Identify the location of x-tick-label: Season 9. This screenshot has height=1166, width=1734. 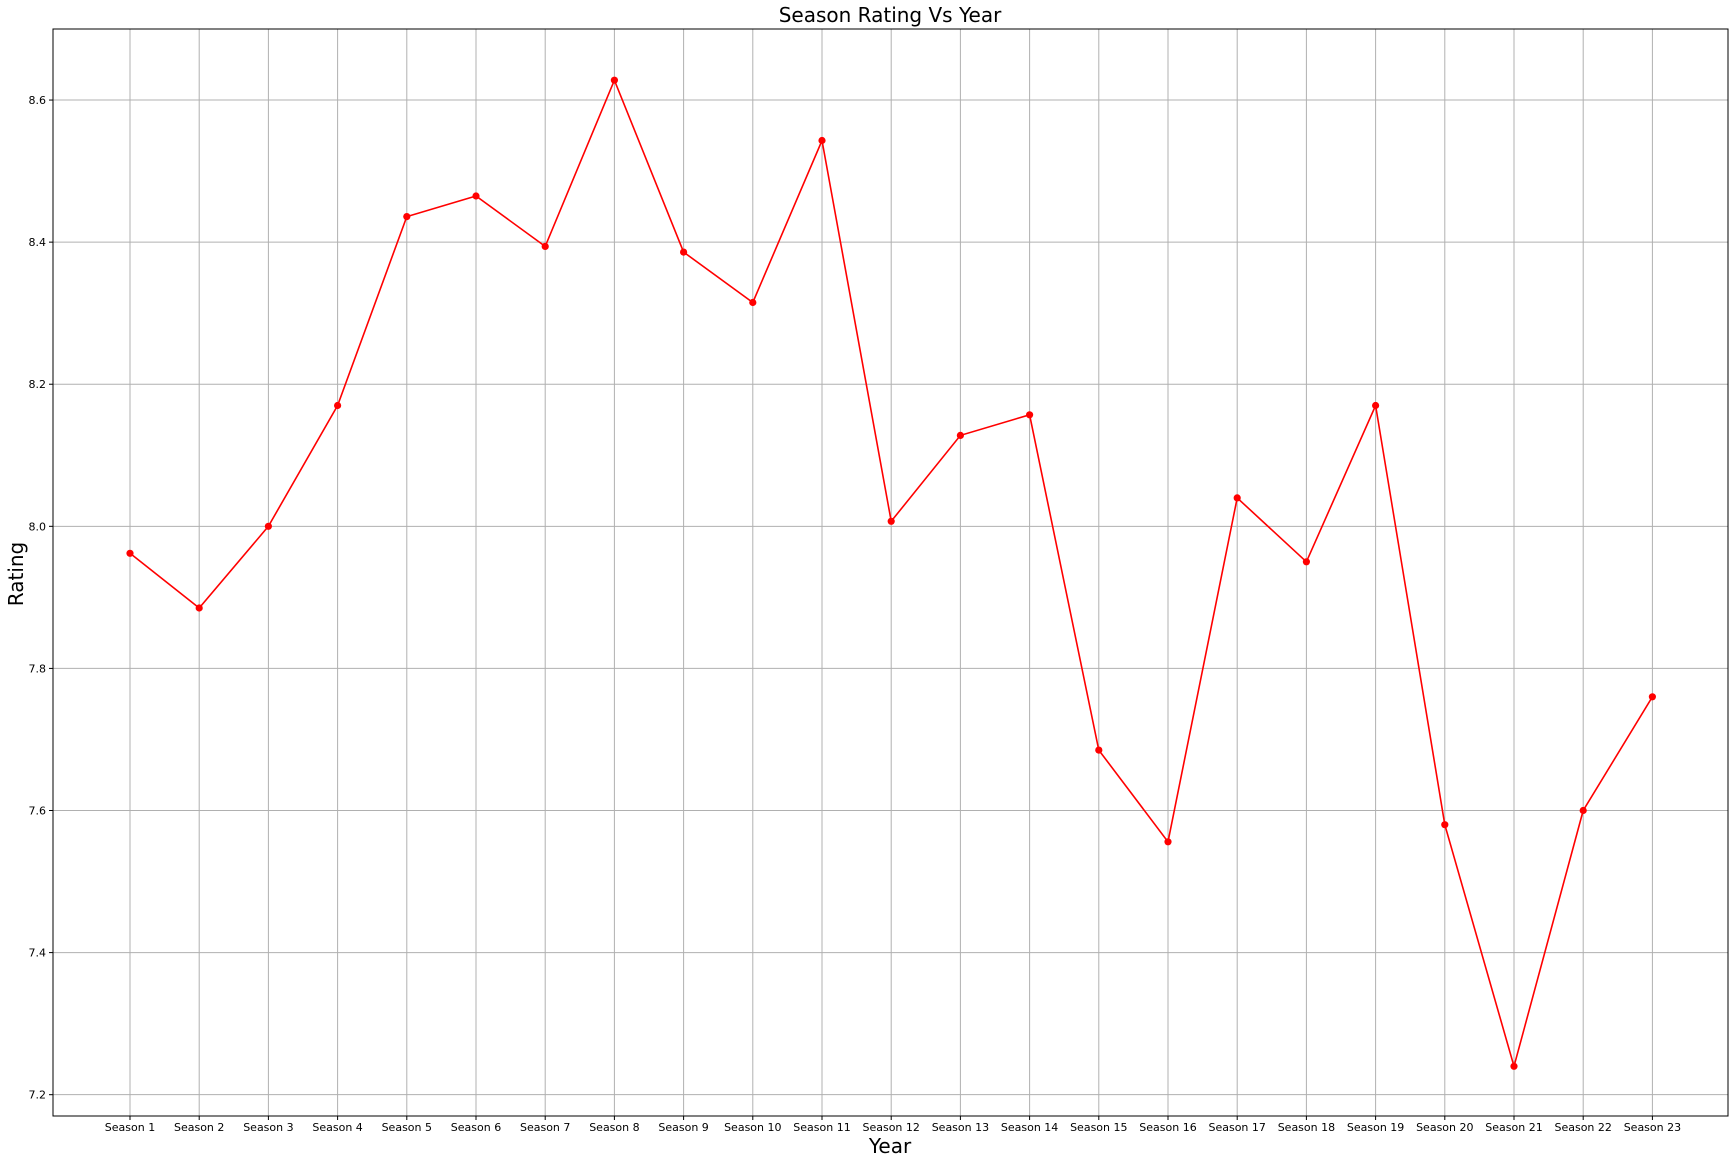
(683, 1127).